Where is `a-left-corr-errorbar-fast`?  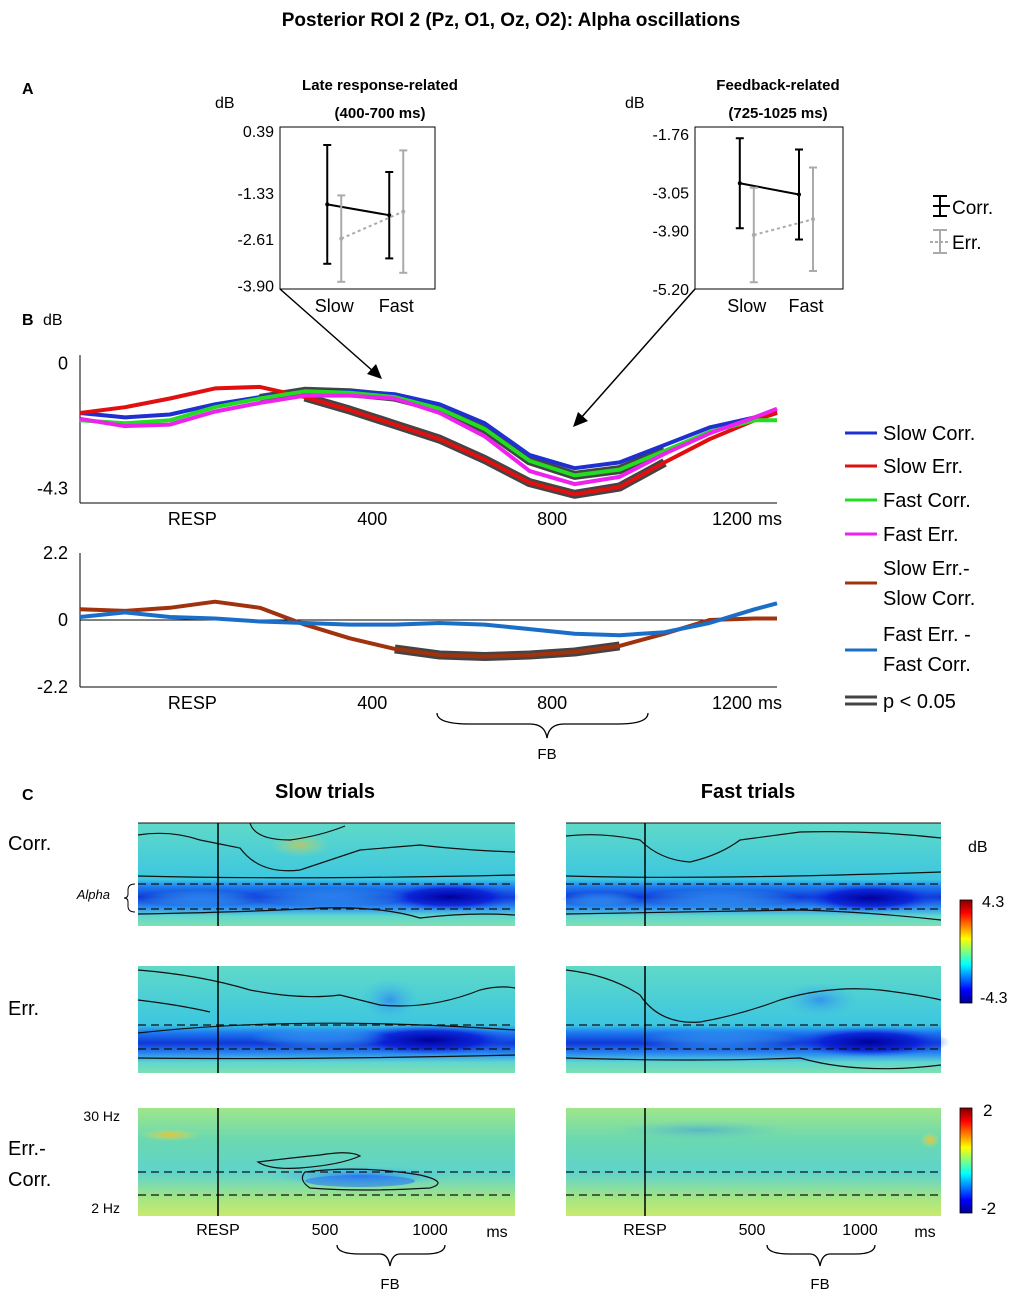
a-left-corr-errorbar-fast is located at coordinates (389, 215).